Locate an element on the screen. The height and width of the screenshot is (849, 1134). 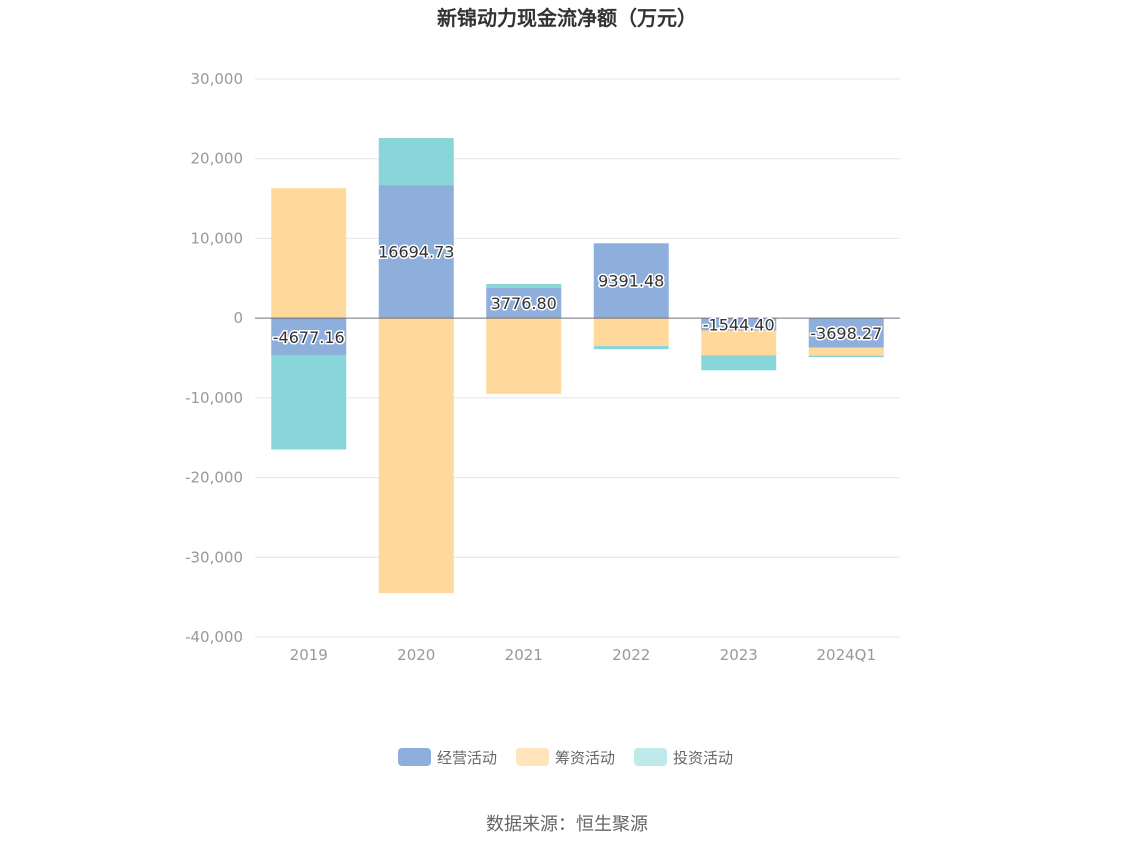
x-tick-label: 2021 is located at coordinates (524, 655).